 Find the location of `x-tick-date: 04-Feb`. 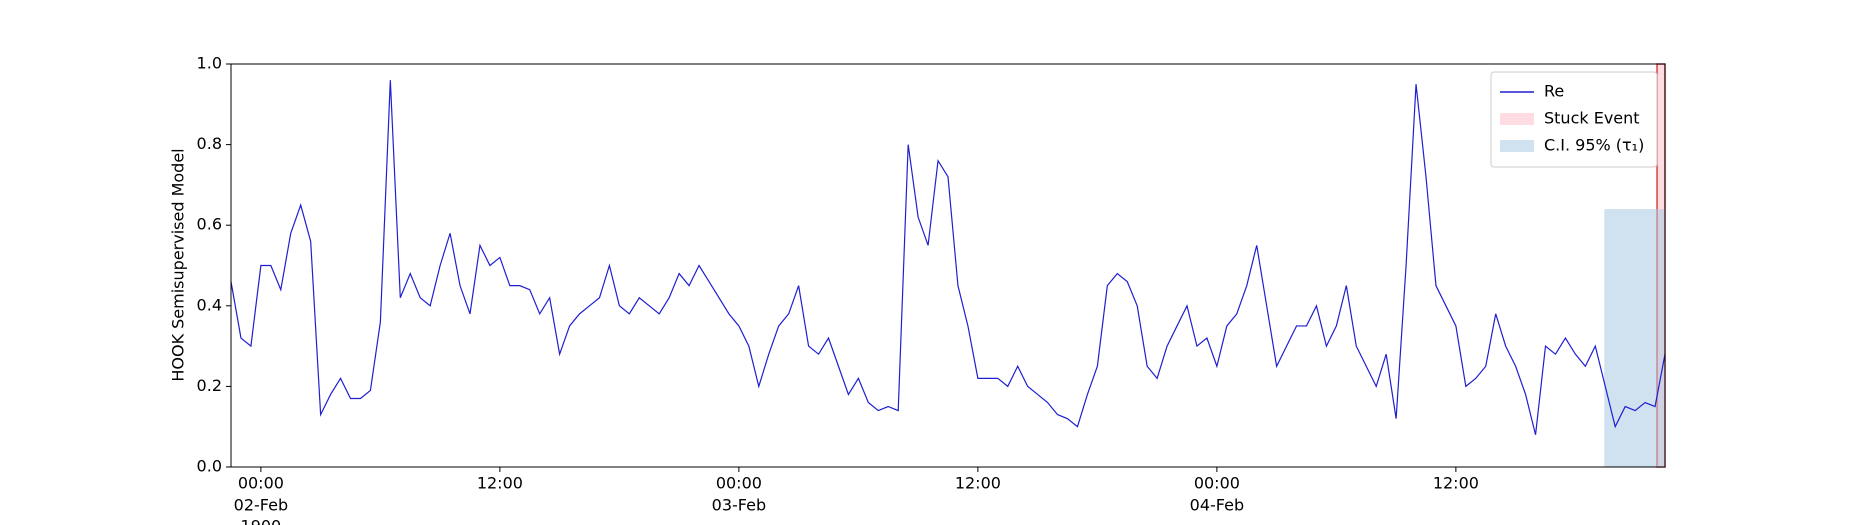

x-tick-date: 04-Feb is located at coordinates (1217, 505).